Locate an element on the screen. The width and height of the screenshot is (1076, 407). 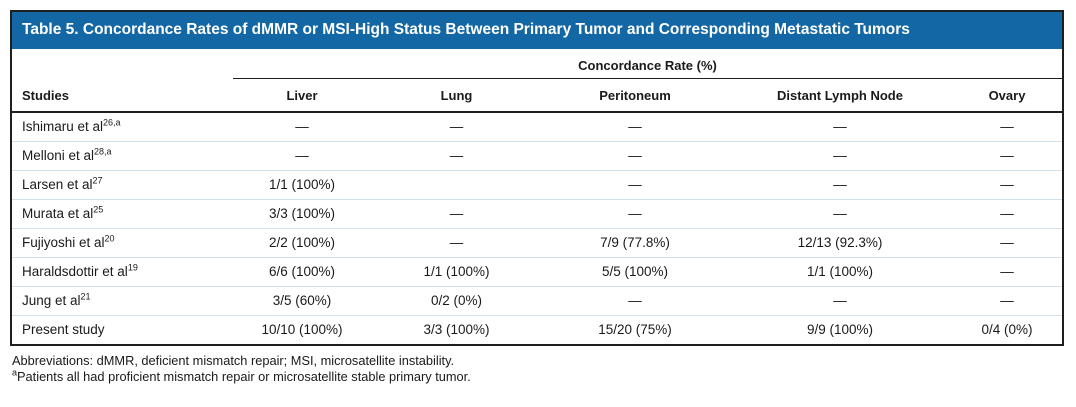
lung-value-cell is located at coordinates (456, 192).